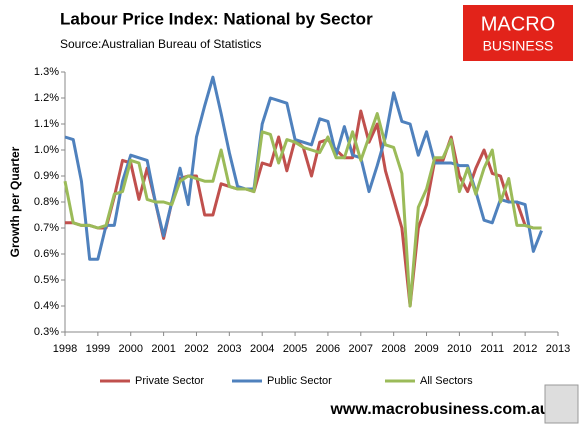 Image resolution: width=585 pixels, height=427 pixels. I want to click on x-tick-label: 2004, so click(262, 349).